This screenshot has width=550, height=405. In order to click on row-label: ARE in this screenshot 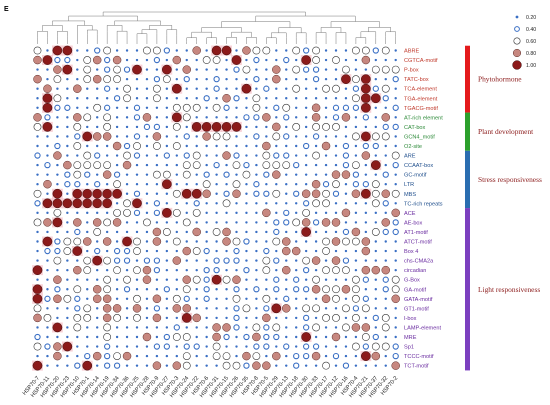, I will do `click(410, 157)`.